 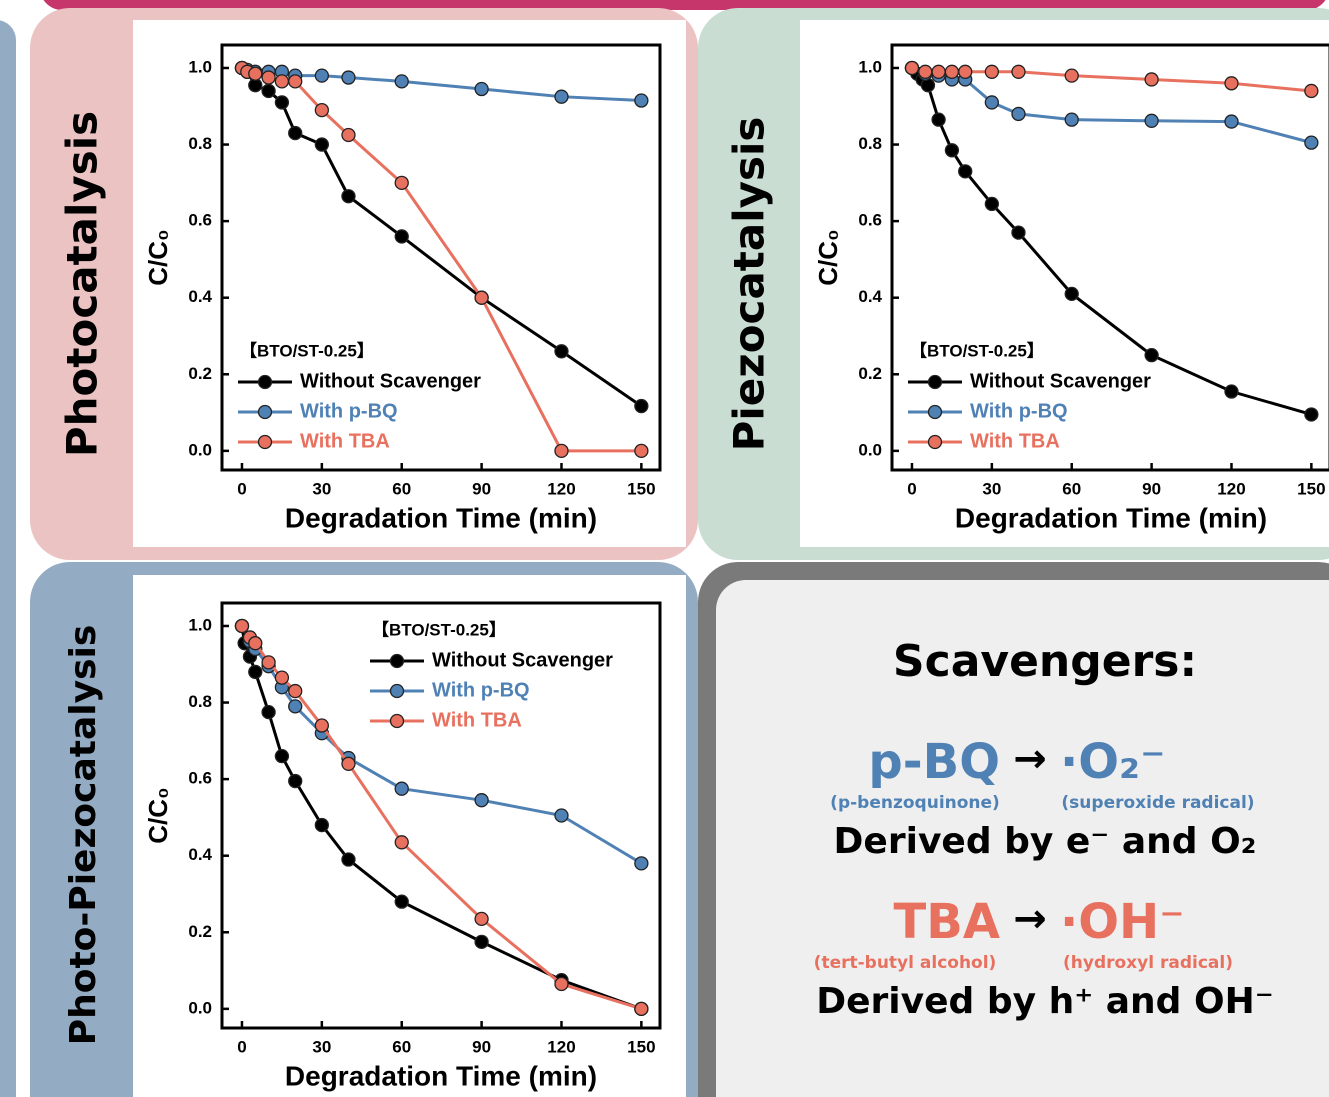 What do you see at coordinates (158, 257) in the screenshot?
I see `y-axis-label: C/C₀` at bounding box center [158, 257].